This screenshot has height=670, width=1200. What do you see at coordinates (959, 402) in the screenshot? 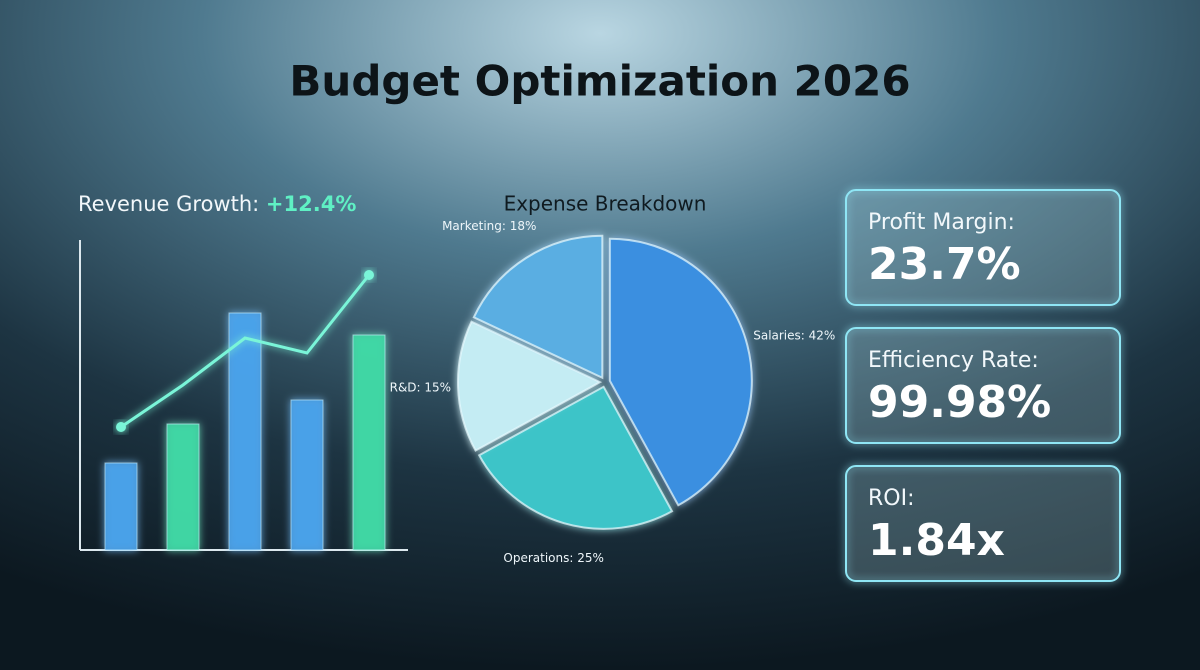
I see `kpi-value: 99.98%` at bounding box center [959, 402].